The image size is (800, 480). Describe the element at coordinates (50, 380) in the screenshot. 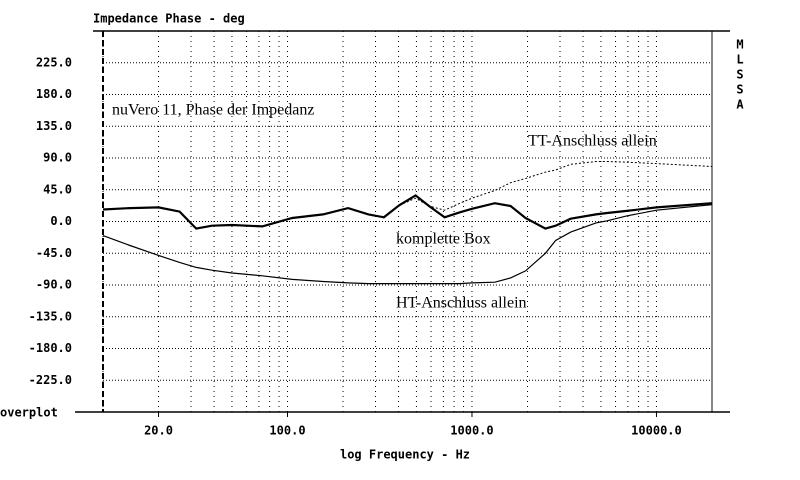

I see `y-tick-label: -225.0` at that location.